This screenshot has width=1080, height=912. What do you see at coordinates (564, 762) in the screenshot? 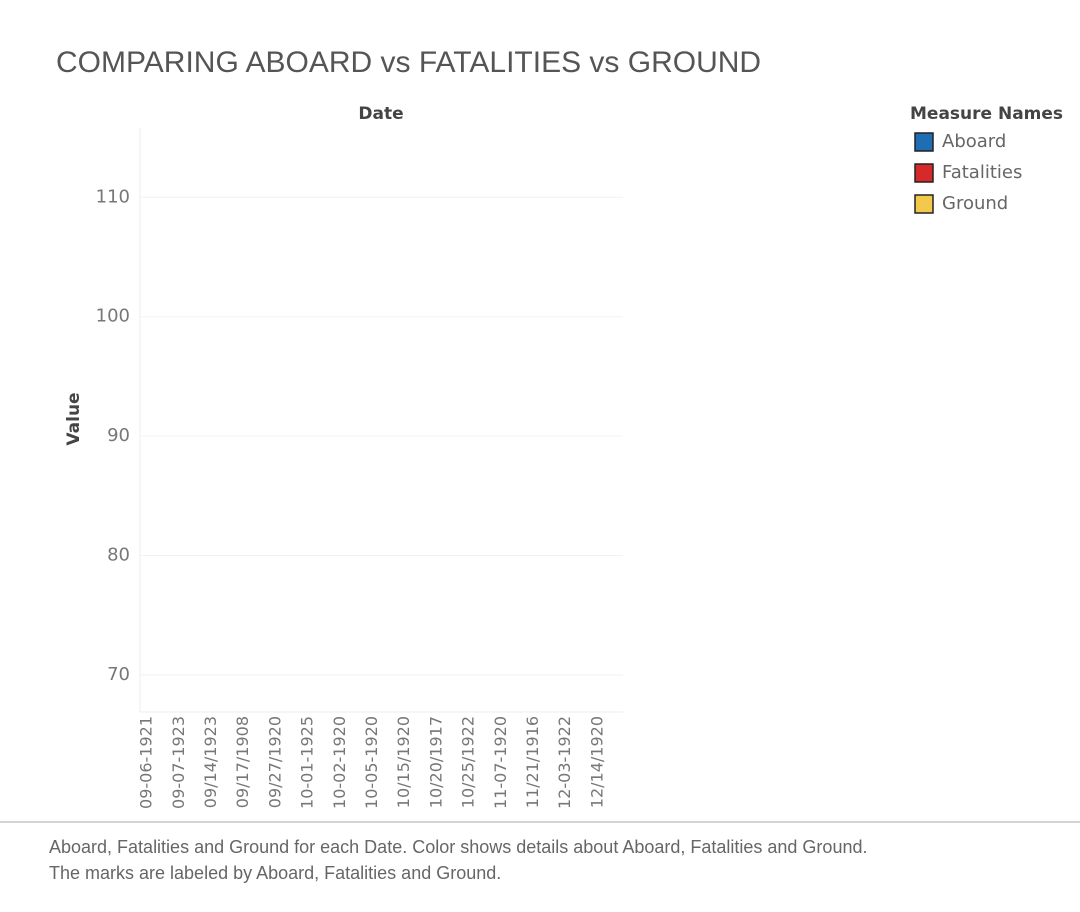
I see `x-tick-label: 12-03-1922` at bounding box center [564, 762].